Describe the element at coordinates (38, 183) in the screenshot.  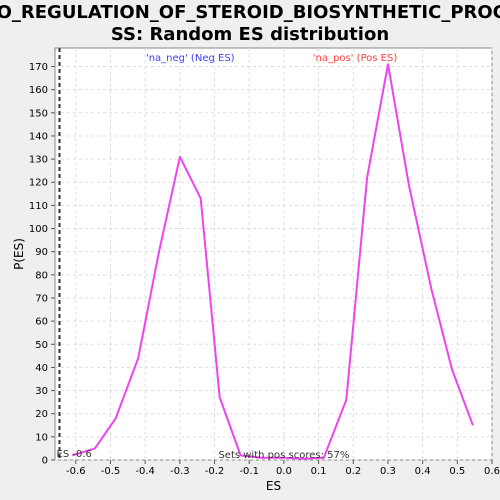
I see `y-tick-label: 120` at that location.